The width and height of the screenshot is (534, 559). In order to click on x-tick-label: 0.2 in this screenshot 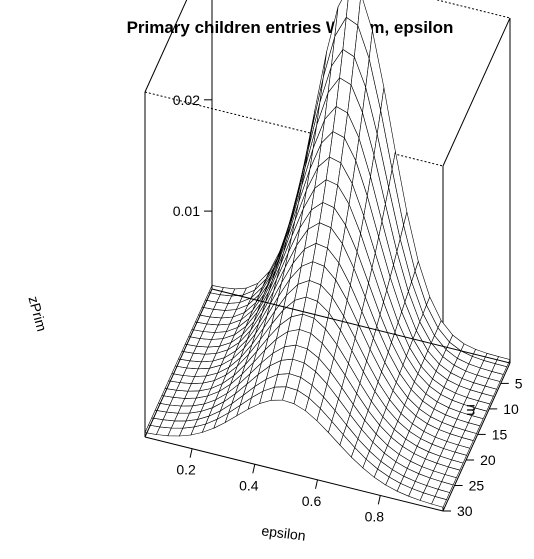, I will do `click(186, 470)`.